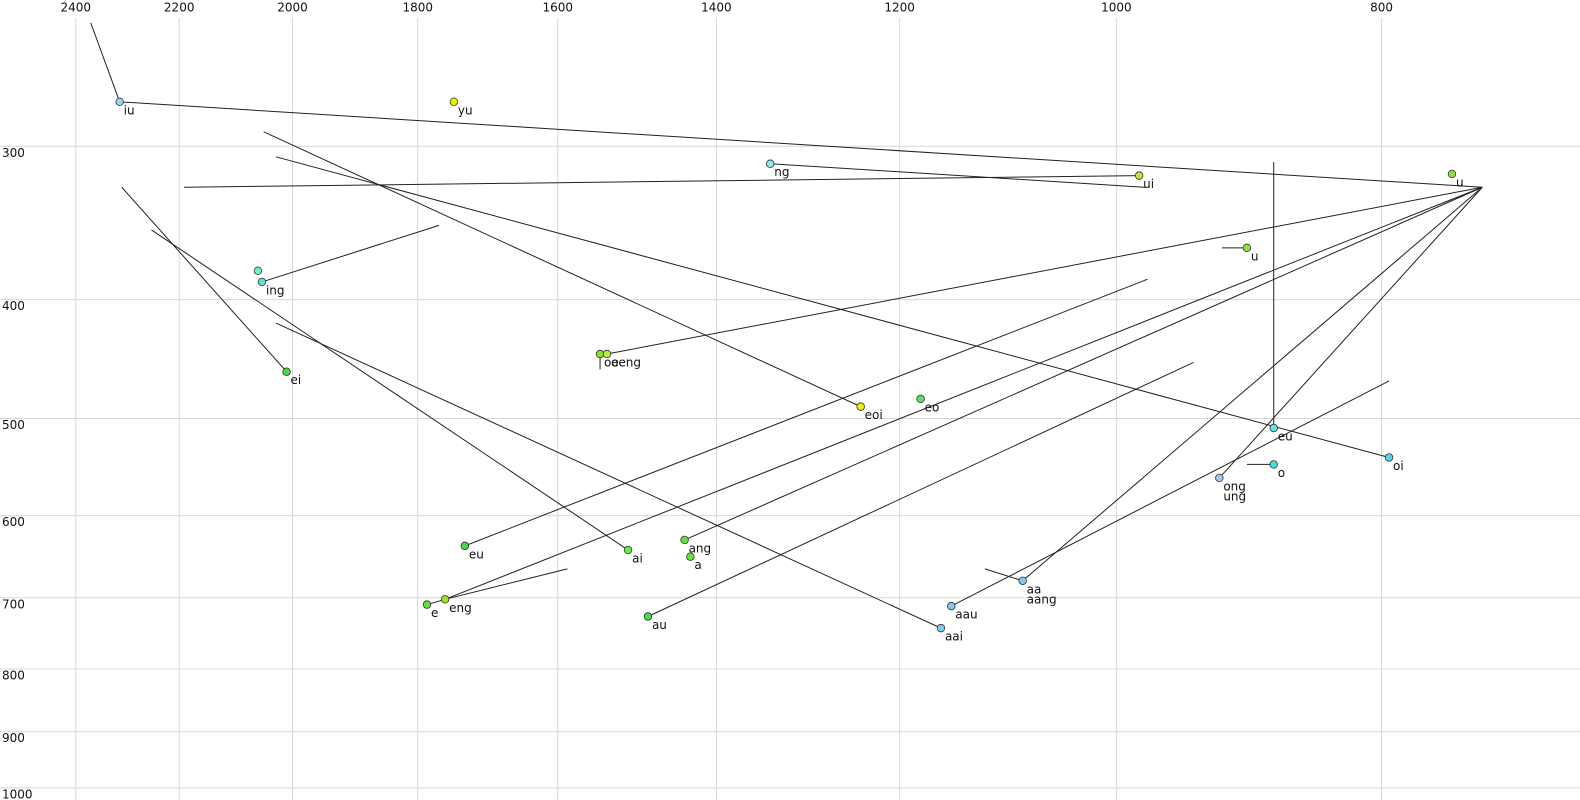  Describe the element at coordinates (1234, 486) in the screenshot. I see `vowel-label: ong` at that location.